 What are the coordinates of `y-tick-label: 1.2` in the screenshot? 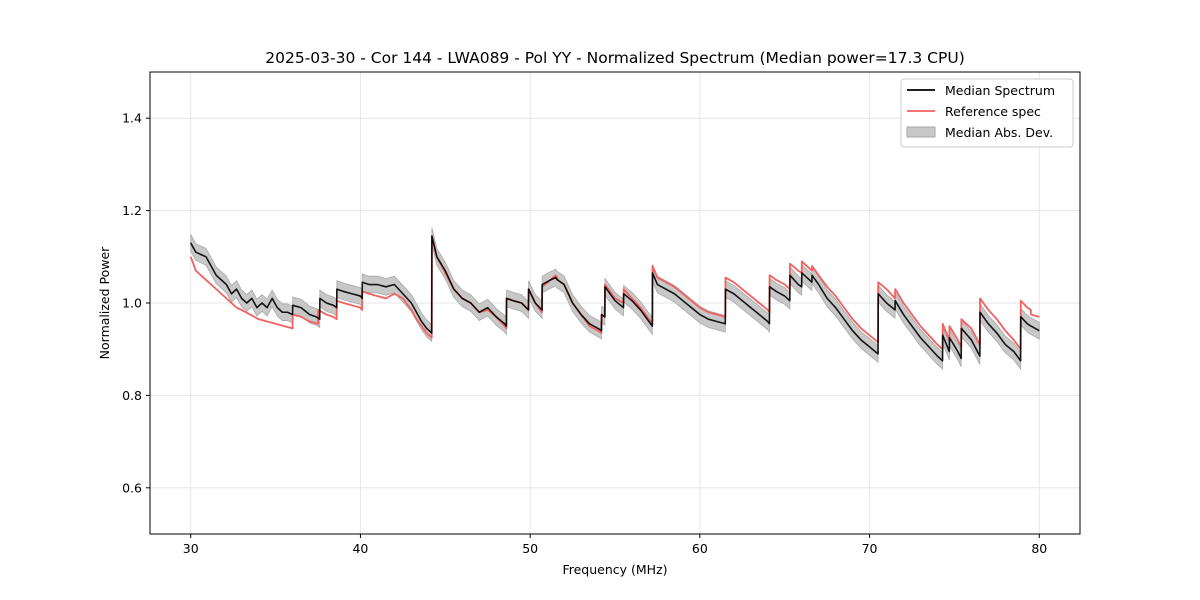 It's located at (132, 210).